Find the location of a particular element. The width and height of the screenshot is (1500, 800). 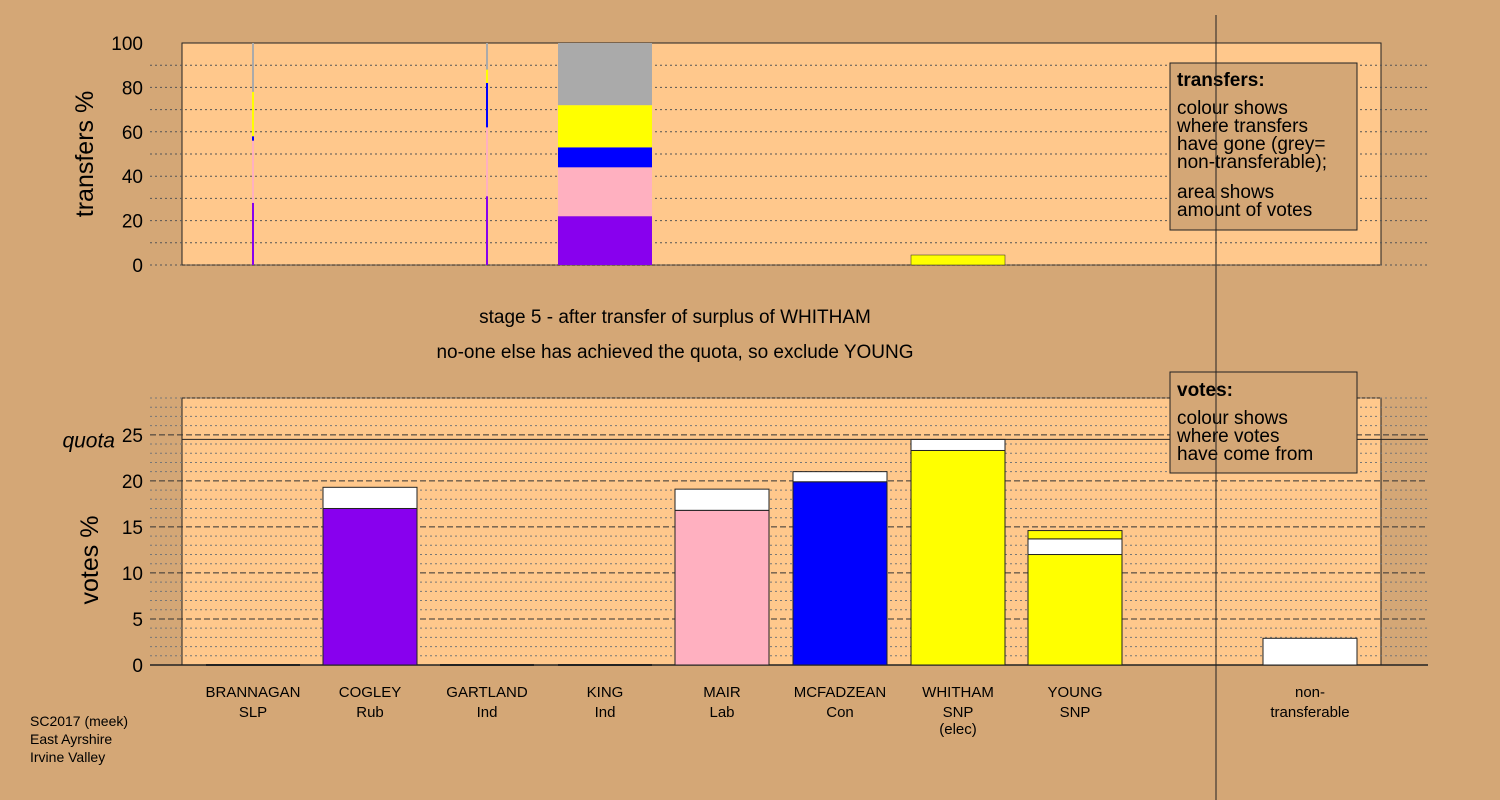

quota-label: quota is located at coordinates (88, 440).